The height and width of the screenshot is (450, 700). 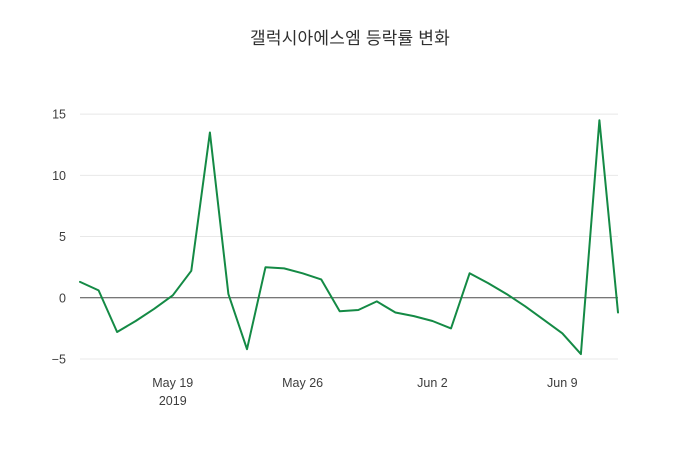 What do you see at coordinates (59, 115) in the screenshot?
I see `y-tick-label: 15` at bounding box center [59, 115].